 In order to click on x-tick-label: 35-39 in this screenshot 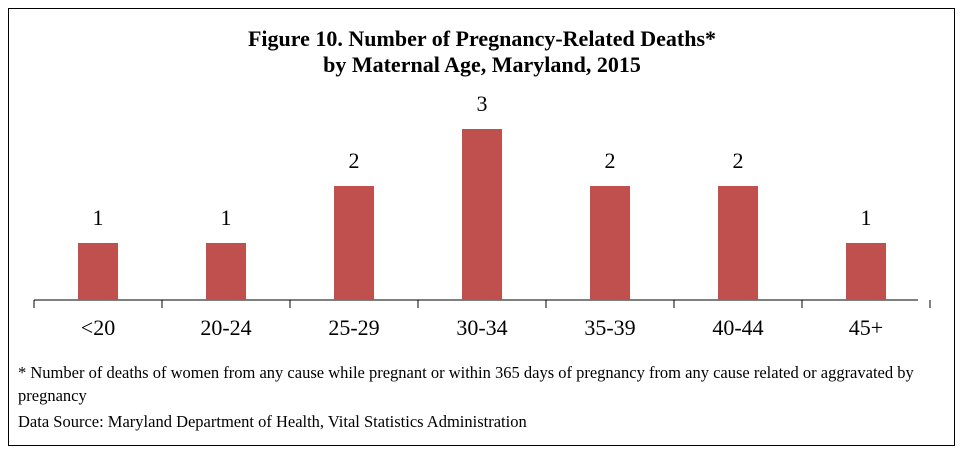, I will do `click(609, 327)`.